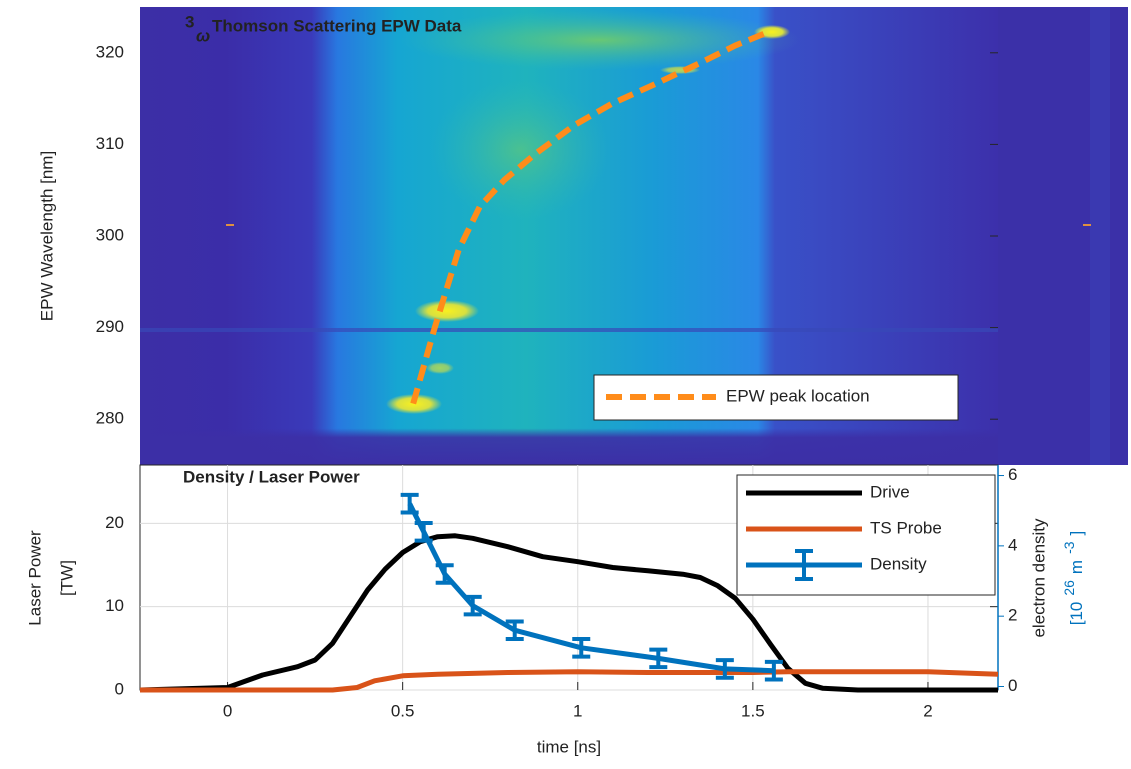 This screenshot has width=1131, height=769. Describe the element at coordinates (577, 710) in the screenshot. I see `x-tick-label: 1` at that location.